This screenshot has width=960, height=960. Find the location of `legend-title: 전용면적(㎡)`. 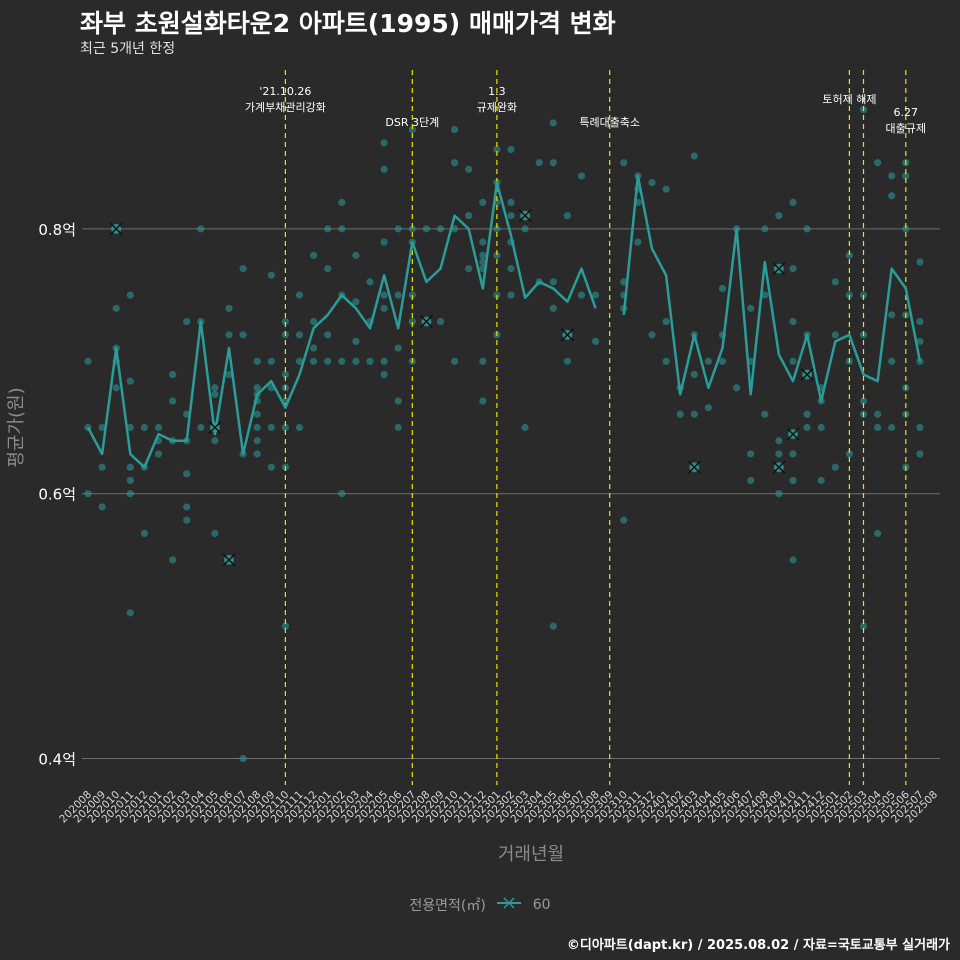

legend-title: 전용면적(㎡) is located at coordinates (447, 906).